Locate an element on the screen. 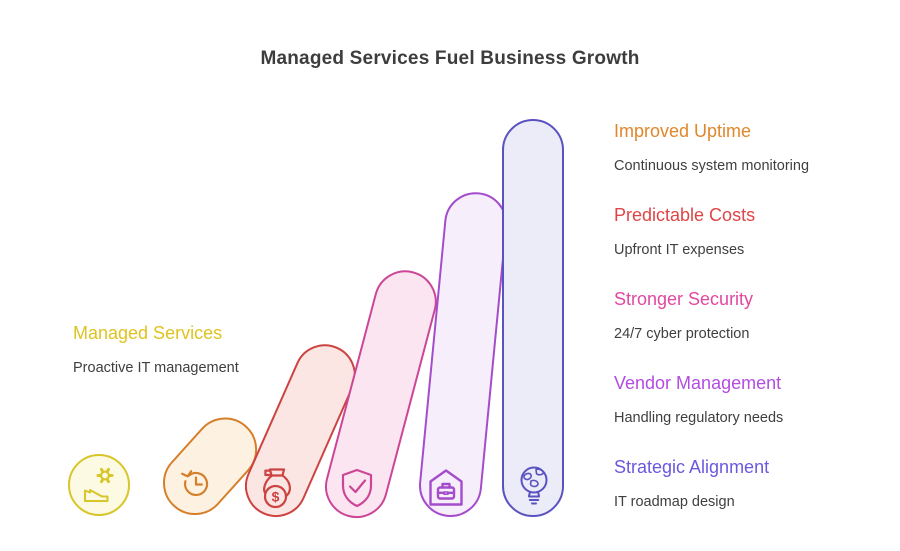 The height and width of the screenshot is (551, 900). dollar-symbol: $ is located at coordinates (276, 497).